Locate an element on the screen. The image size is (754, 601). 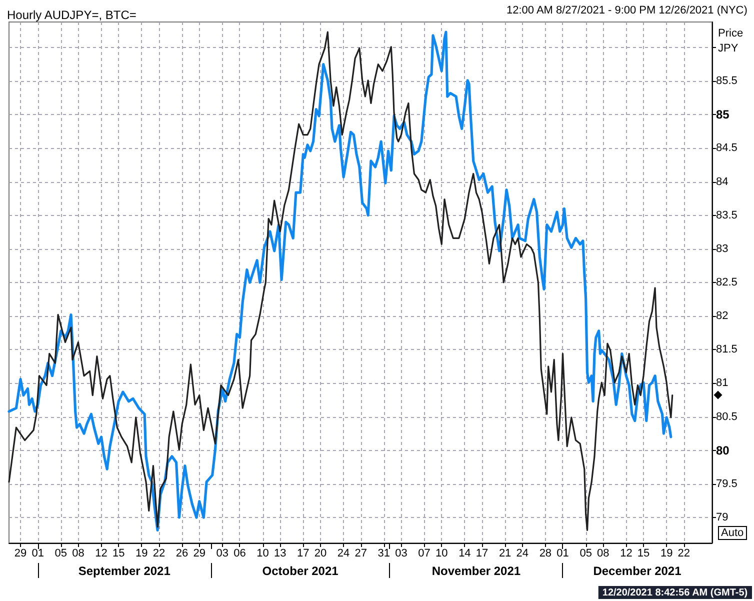
y-tick-label: 83.5 is located at coordinates (727, 215).